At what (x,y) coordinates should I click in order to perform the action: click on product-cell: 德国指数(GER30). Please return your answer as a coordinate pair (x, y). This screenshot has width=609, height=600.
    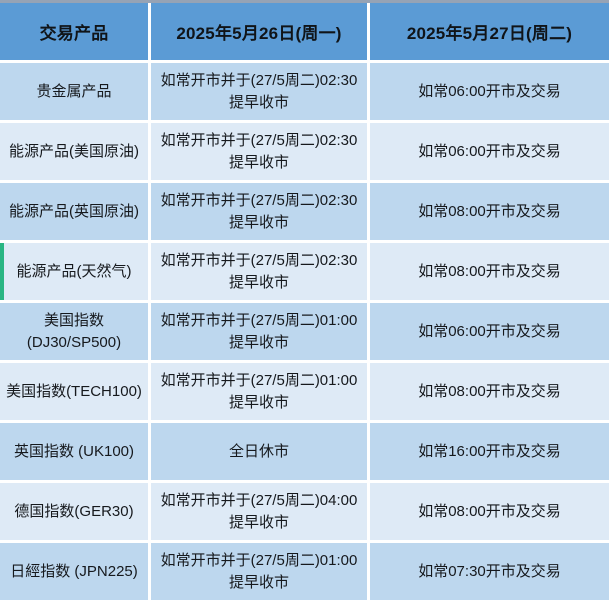
    Looking at the image, I should click on (74, 511).